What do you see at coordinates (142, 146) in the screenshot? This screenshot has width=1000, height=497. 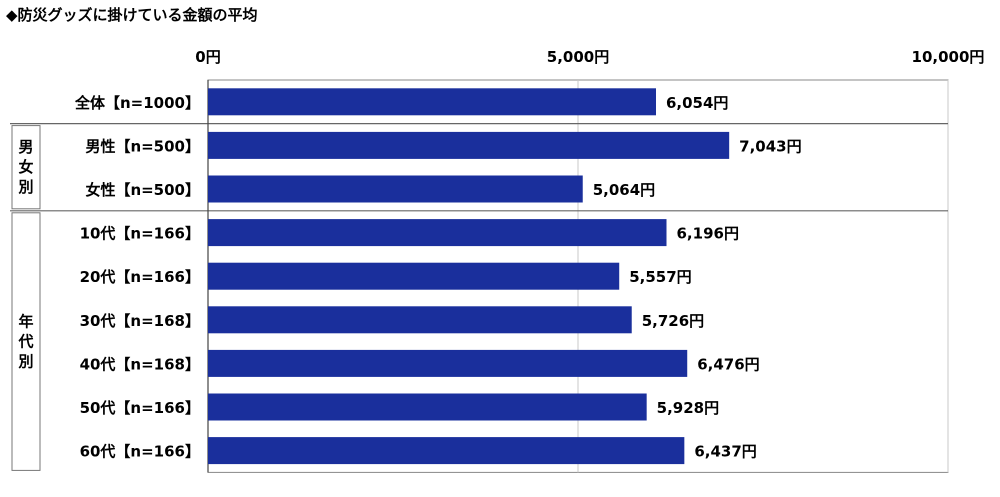 I see `category-label: 男性【n=500】` at bounding box center [142, 146].